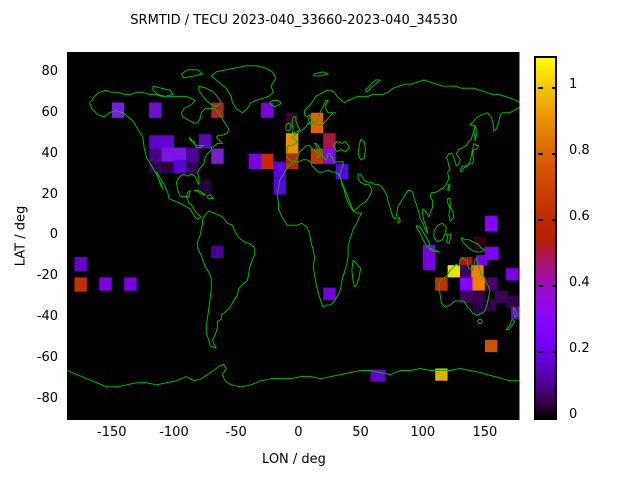  Describe the element at coordinates (49, 194) in the screenshot. I see `y-tick-label: 20` at that location.